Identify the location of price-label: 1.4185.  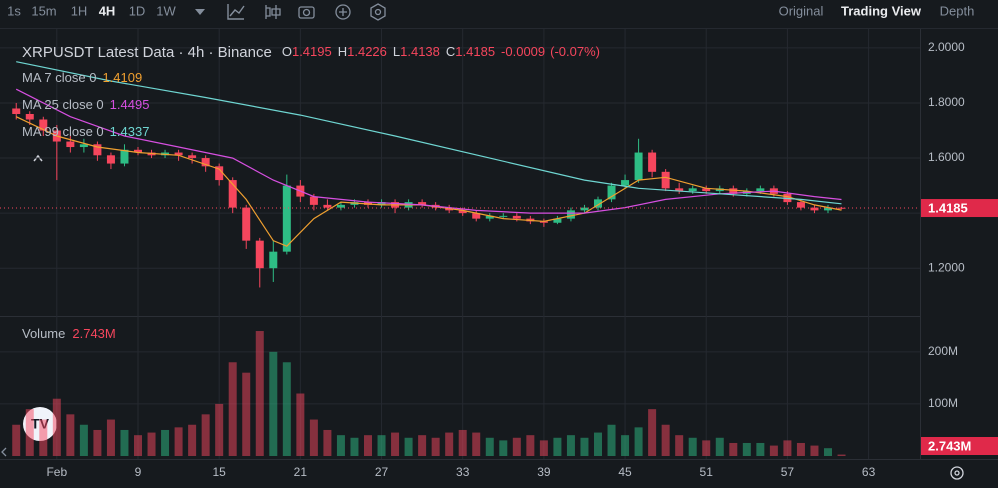
(948, 207).